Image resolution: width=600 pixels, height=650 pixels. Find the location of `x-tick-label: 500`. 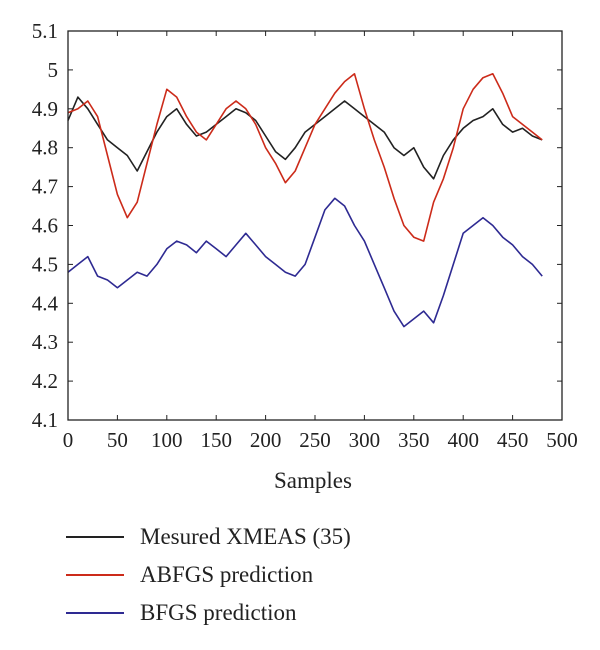

x-tick-label: 500 is located at coordinates (562, 440).